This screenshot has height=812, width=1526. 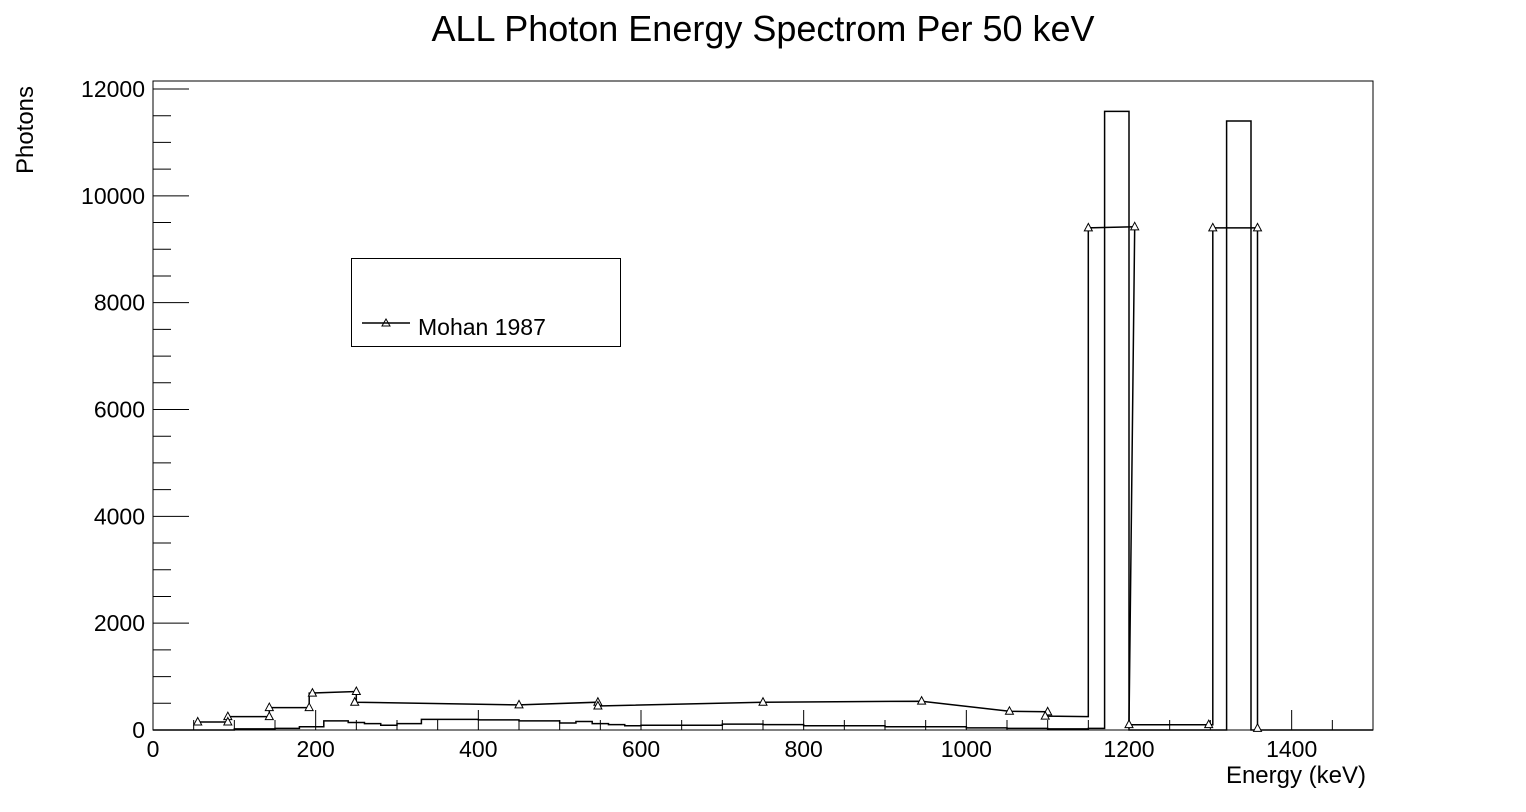 What do you see at coordinates (119, 410) in the screenshot?
I see `y-tick-label: 6000` at bounding box center [119, 410].